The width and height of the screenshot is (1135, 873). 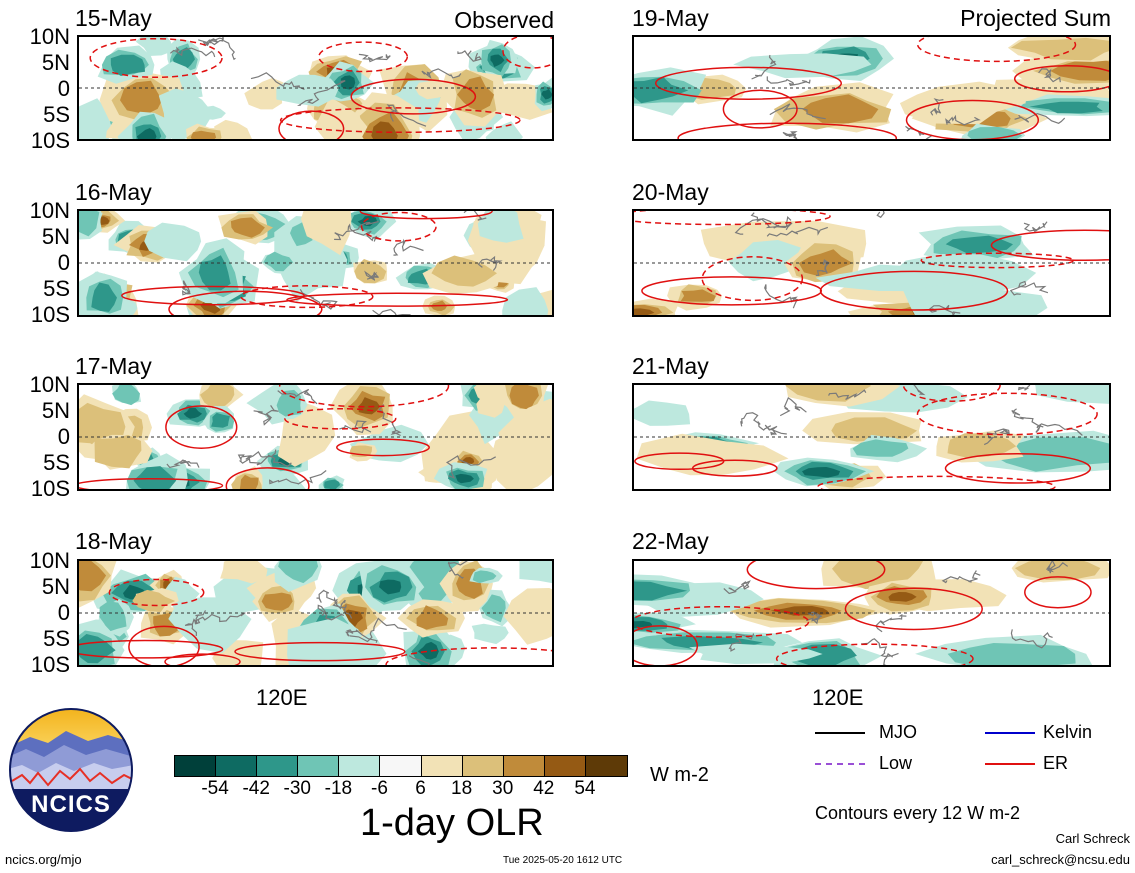 I want to click on footer-email: carl_schreck@ncsu.edu, so click(x=1060, y=859).